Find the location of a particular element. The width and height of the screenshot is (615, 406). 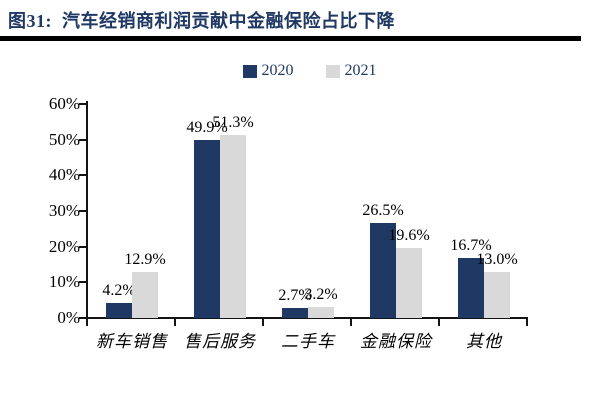

bar-2020-售后服务 is located at coordinates (207, 229).